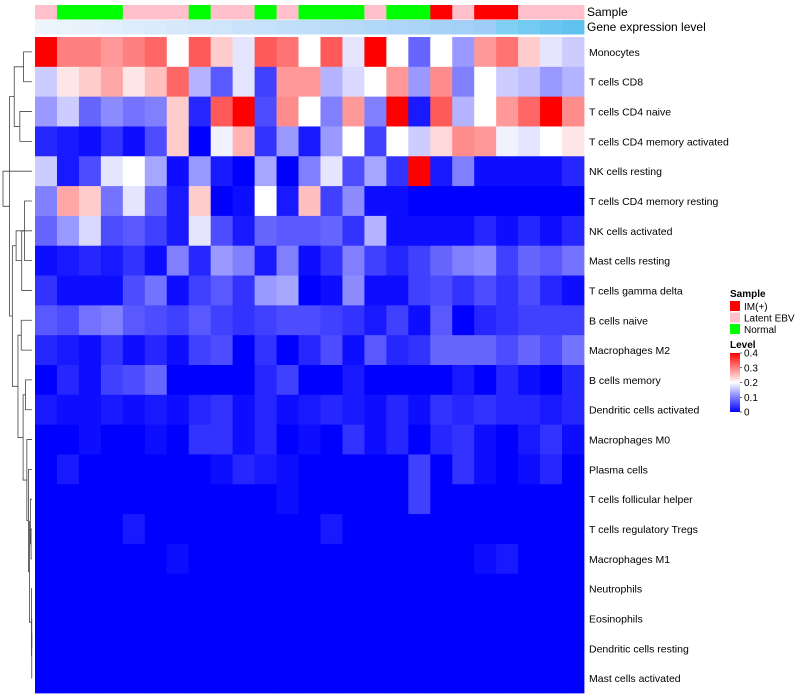  Describe the element at coordinates (310, 27) in the screenshot. I see `expression-annotation-track` at that location.